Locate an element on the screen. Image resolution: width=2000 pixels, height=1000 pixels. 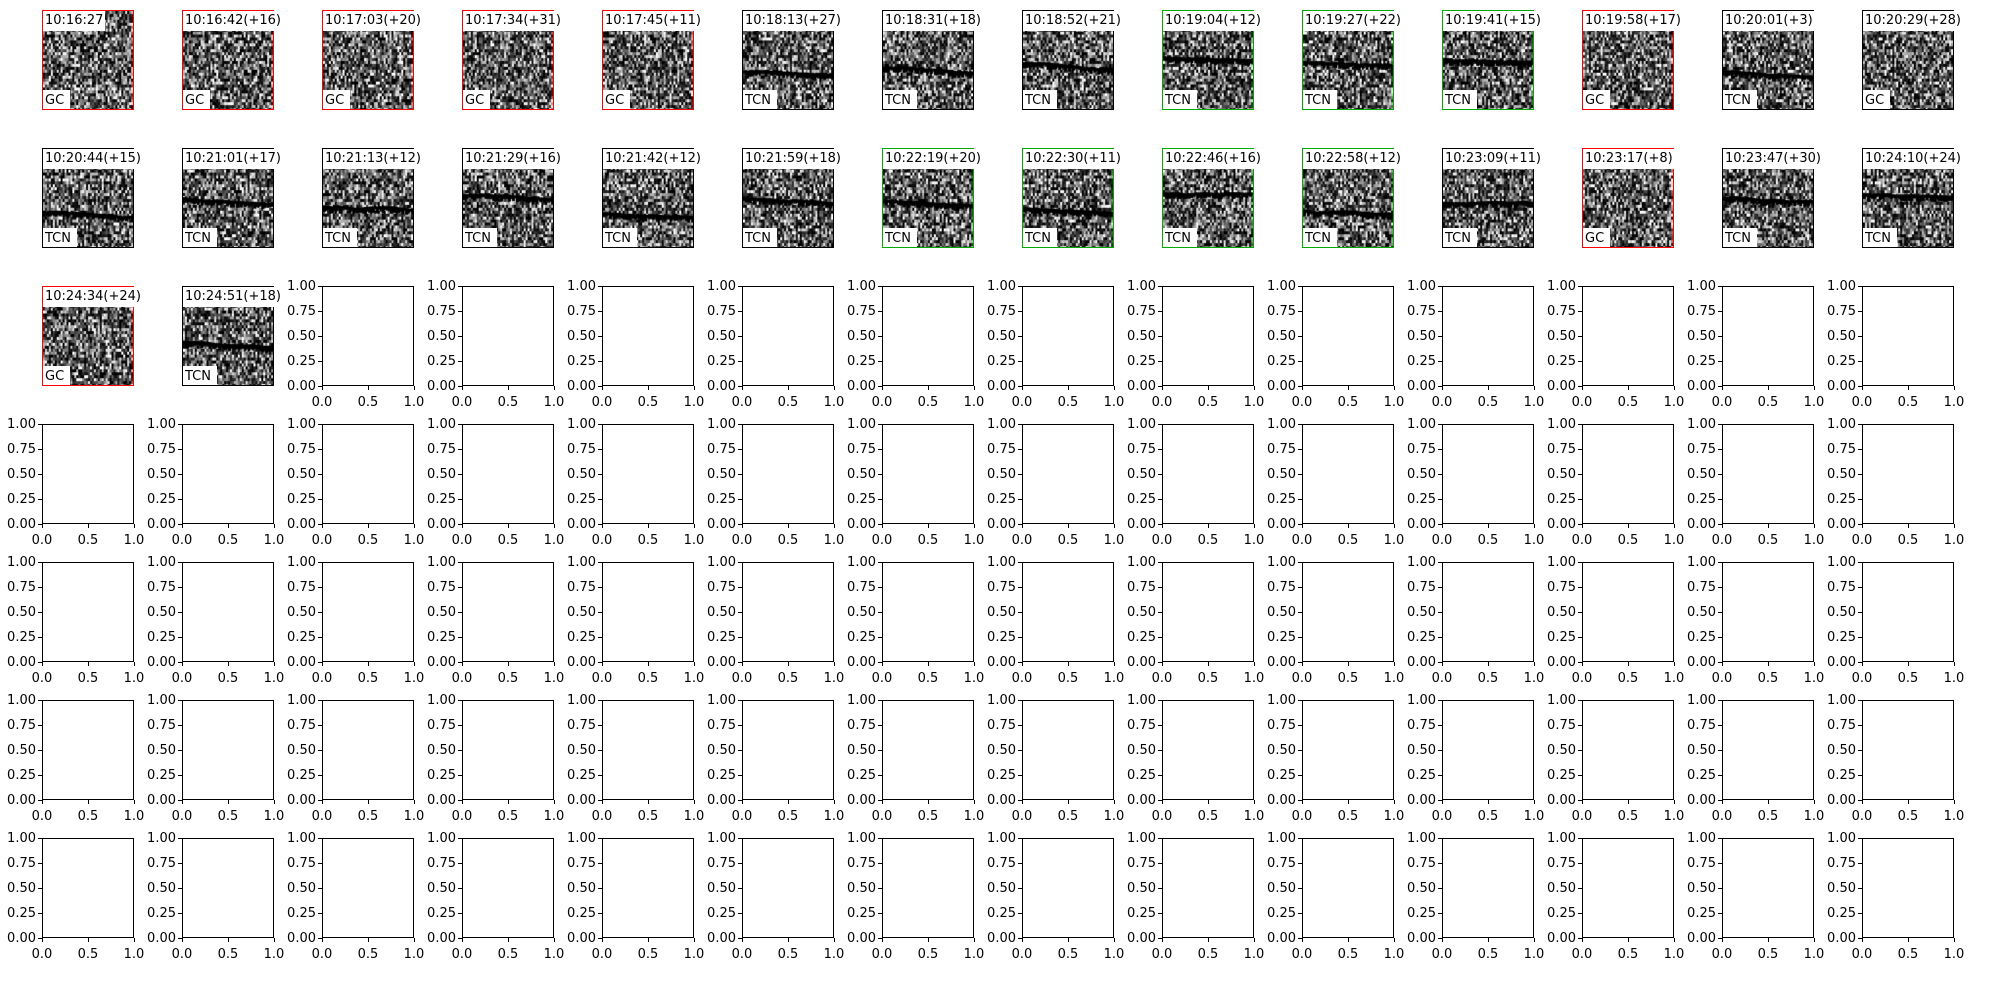
image-panel: 10:22:46(+16) TCN is located at coordinates (1212, 198).